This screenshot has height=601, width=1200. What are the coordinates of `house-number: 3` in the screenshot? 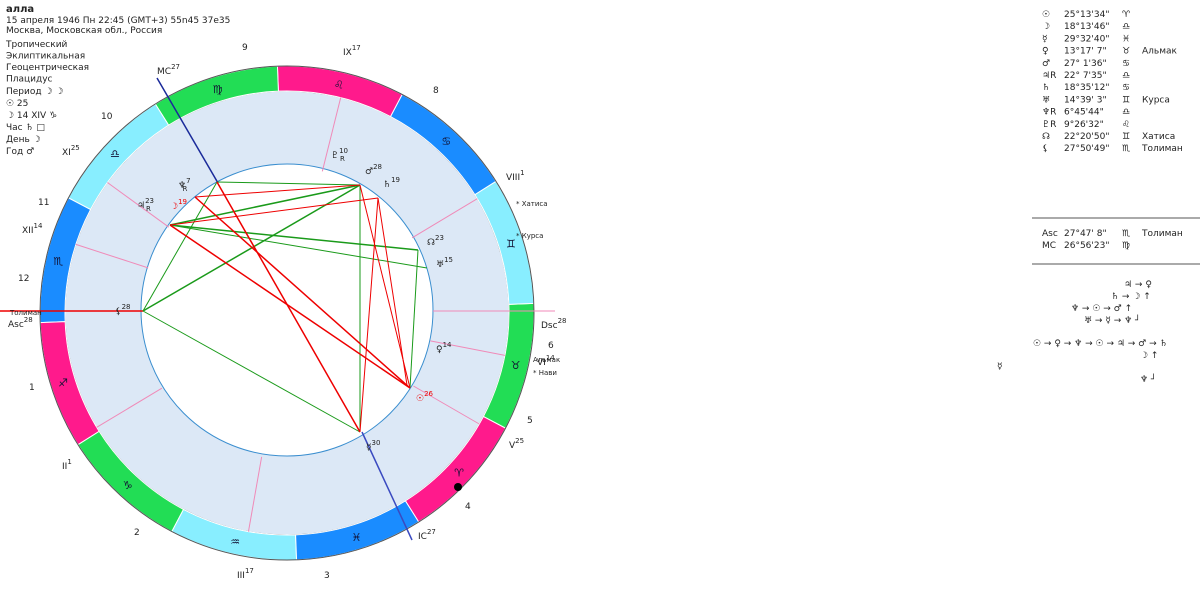 It's located at (327, 576).